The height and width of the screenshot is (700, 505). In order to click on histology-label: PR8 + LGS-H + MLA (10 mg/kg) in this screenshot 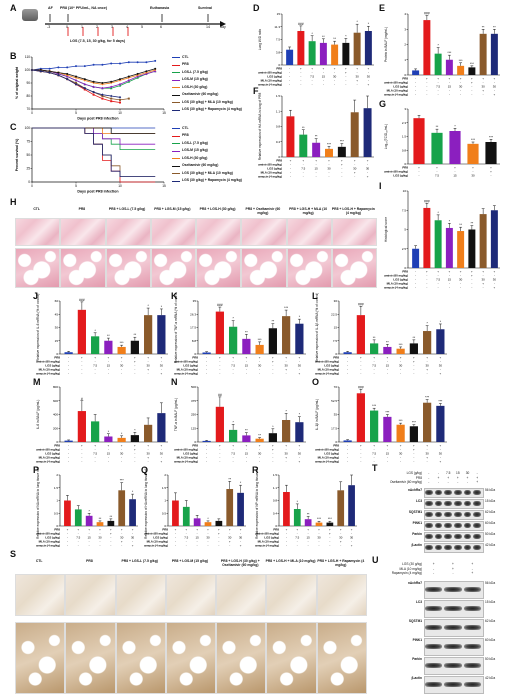, I will do `click(308, 211)`.